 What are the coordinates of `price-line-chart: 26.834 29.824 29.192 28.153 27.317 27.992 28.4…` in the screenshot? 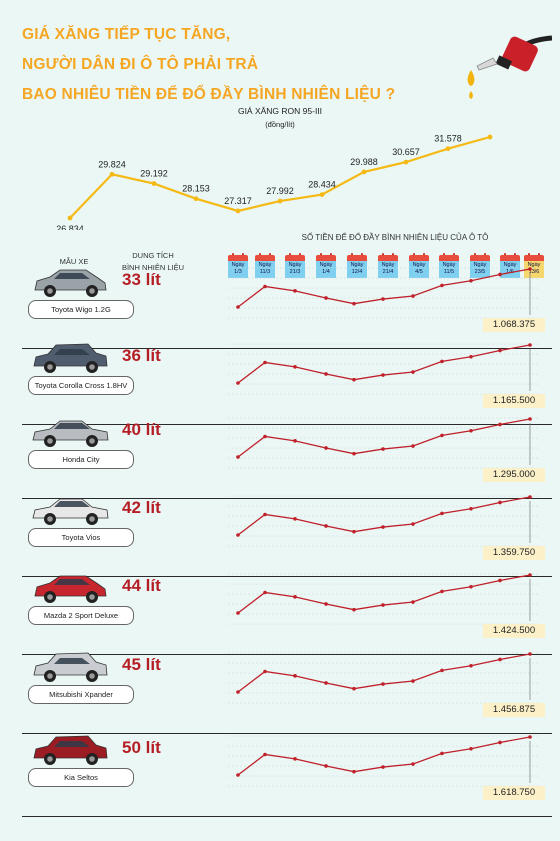 It's located at (280, 180).